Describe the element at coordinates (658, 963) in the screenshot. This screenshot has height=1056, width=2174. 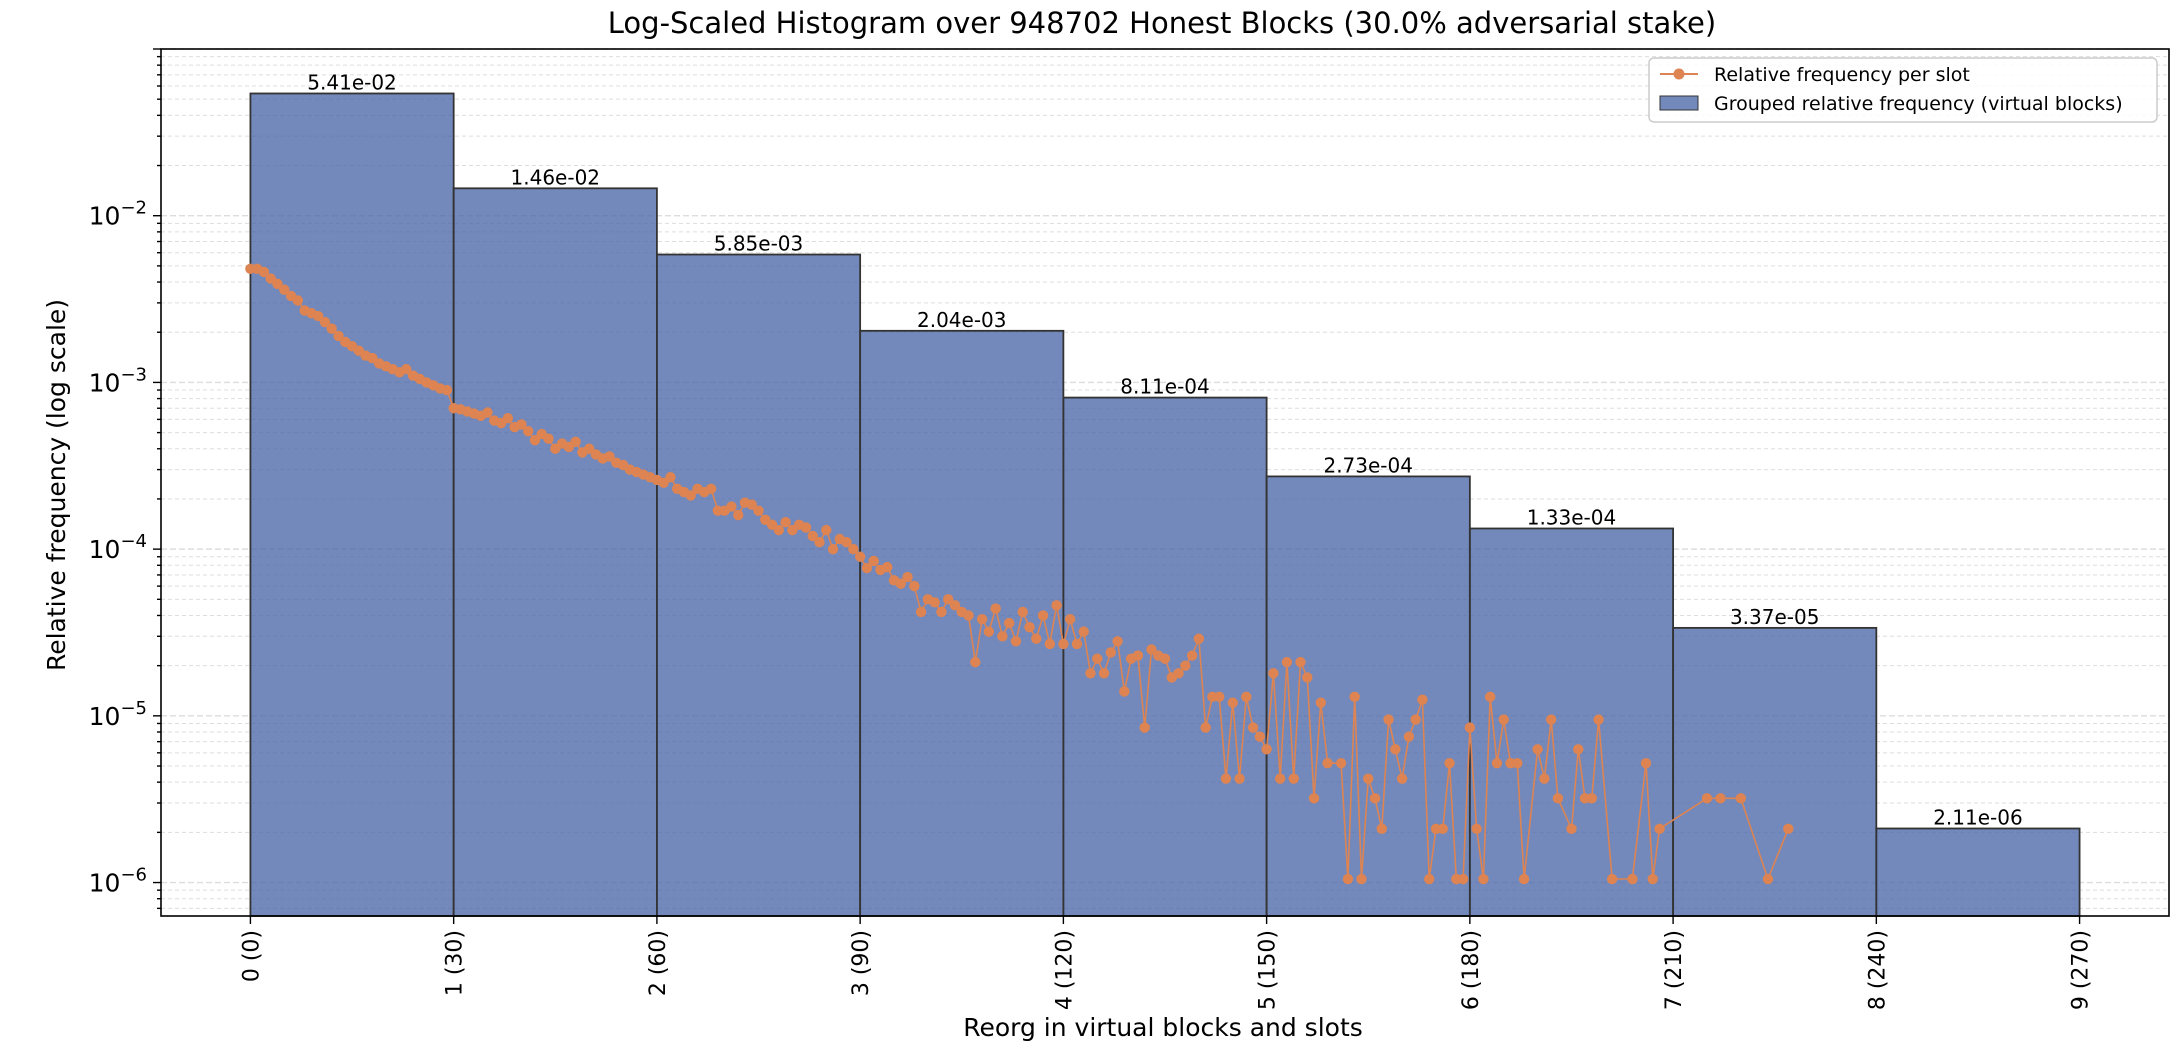
I see `x-tick-label-2: 2 (60)` at that location.